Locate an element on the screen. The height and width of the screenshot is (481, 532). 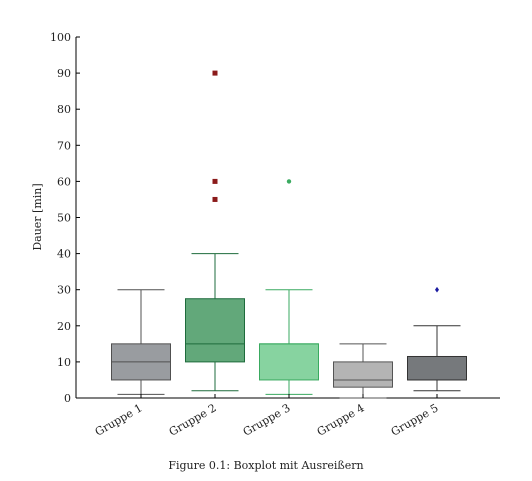
y-tick-label: 100 is located at coordinates (60, 37).